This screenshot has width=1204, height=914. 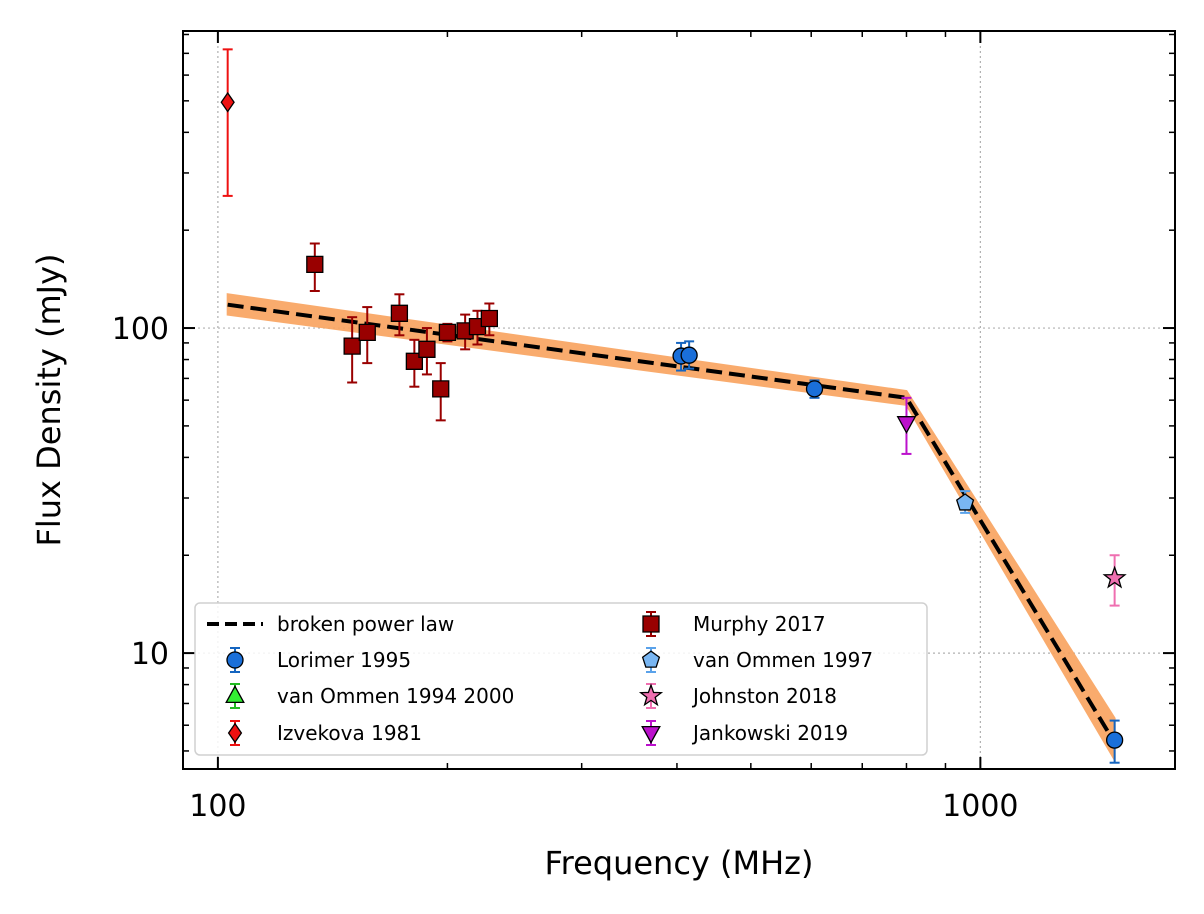 What do you see at coordinates (783, 660) in the screenshot?
I see `legend-label: van Ommen 1997` at bounding box center [783, 660].